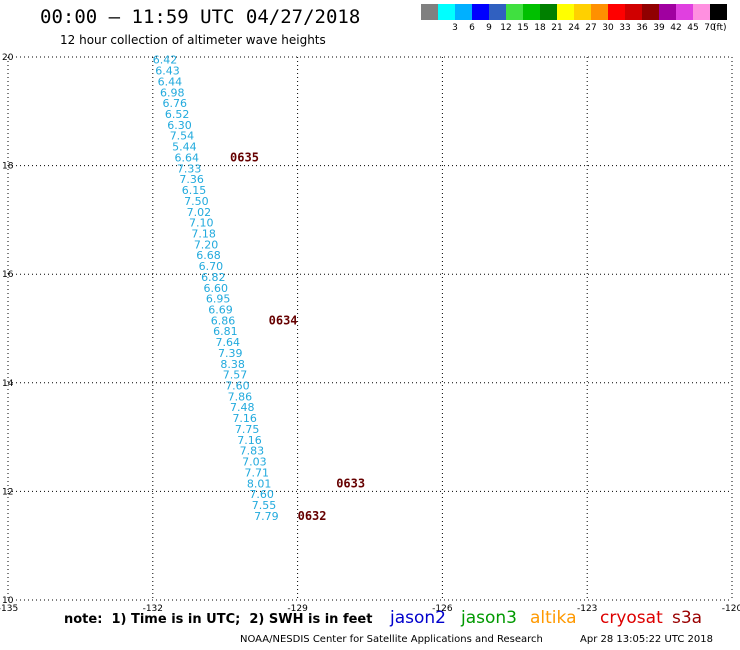  What do you see at coordinates (153, 609) in the screenshot?
I see `x-tick-label: -132` at bounding box center [153, 609].